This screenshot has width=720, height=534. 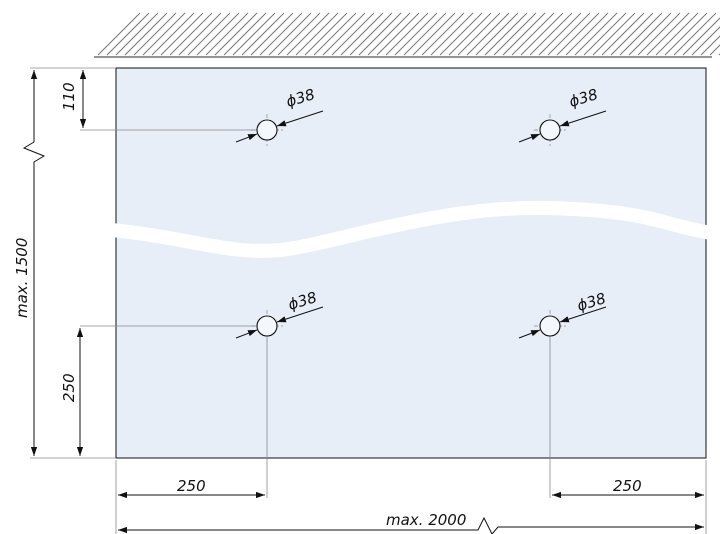 I want to click on dim-bottom-offset: 250, so click(x=72, y=392).